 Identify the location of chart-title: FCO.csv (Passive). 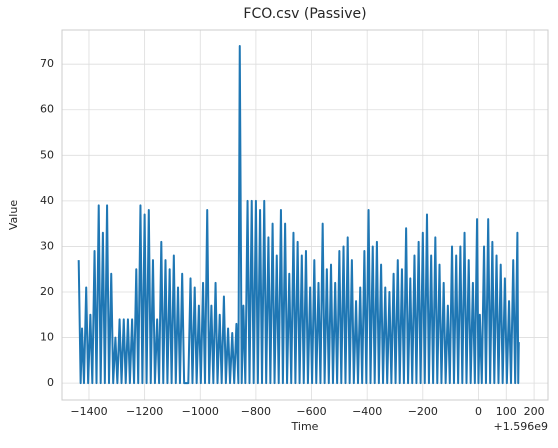
(304, 14).